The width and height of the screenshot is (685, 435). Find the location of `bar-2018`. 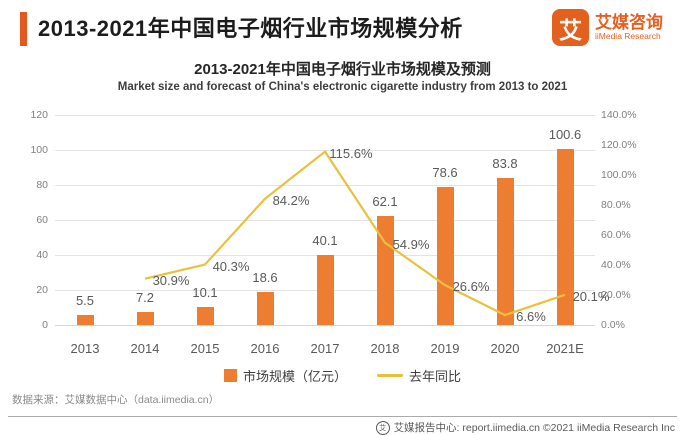

bar-2018 is located at coordinates (385, 270).